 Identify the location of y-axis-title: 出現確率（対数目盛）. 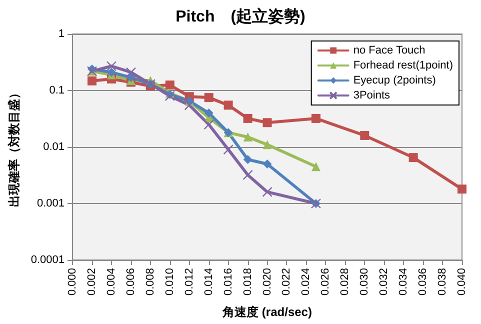
(14, 147).